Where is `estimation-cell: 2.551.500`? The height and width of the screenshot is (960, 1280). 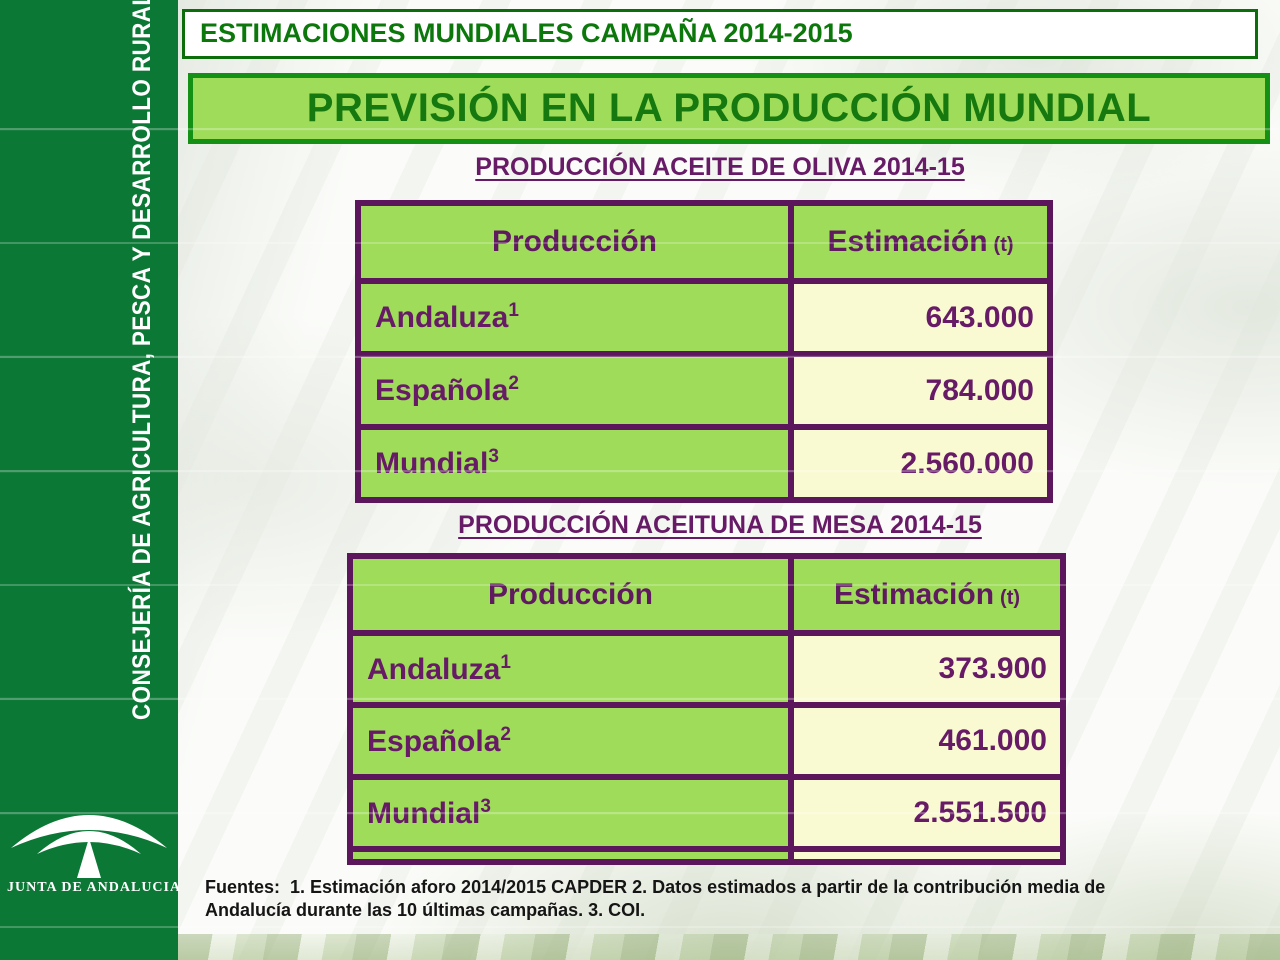 estimation-cell: 2.551.500 is located at coordinates (927, 813).